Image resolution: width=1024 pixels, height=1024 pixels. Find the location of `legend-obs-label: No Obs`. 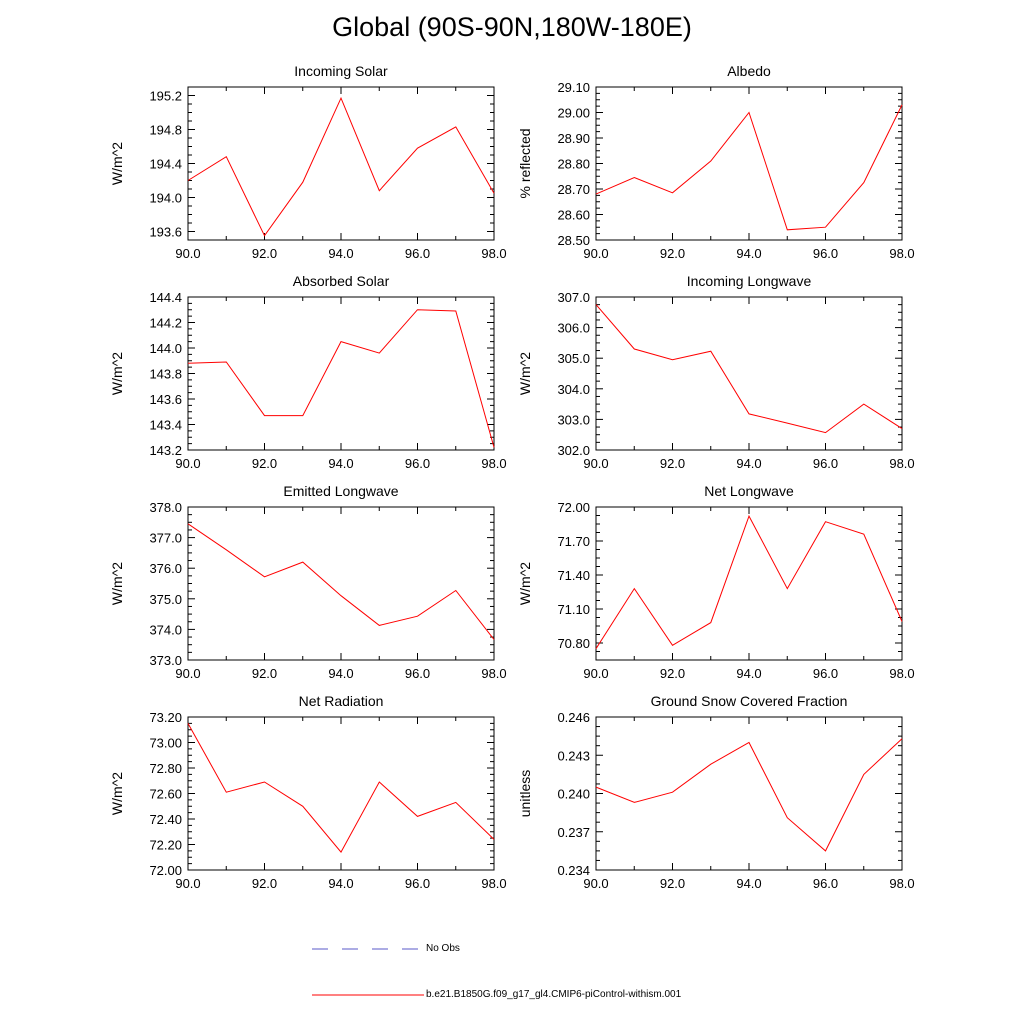

legend-obs-label: No Obs is located at coordinates (443, 948).